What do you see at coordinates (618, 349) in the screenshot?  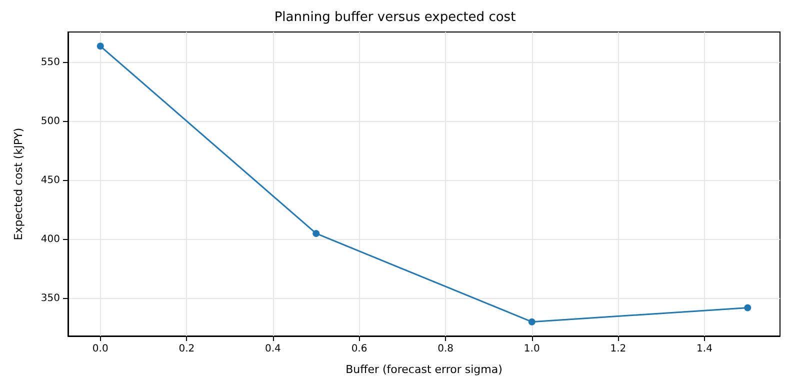 I see `x-tick-label: 1.2` at bounding box center [618, 349].